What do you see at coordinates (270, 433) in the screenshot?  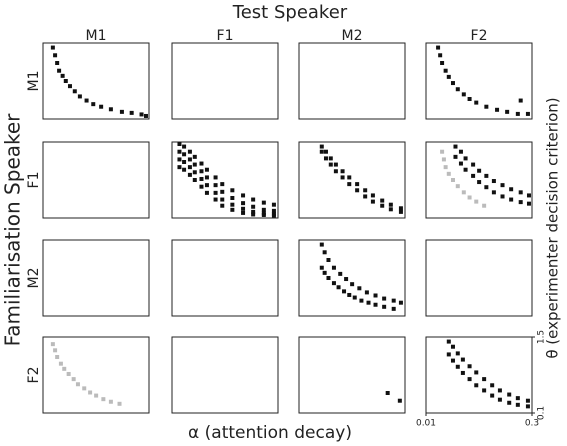 I see `x-axis-label: α (attention decay)` at bounding box center [270, 433].